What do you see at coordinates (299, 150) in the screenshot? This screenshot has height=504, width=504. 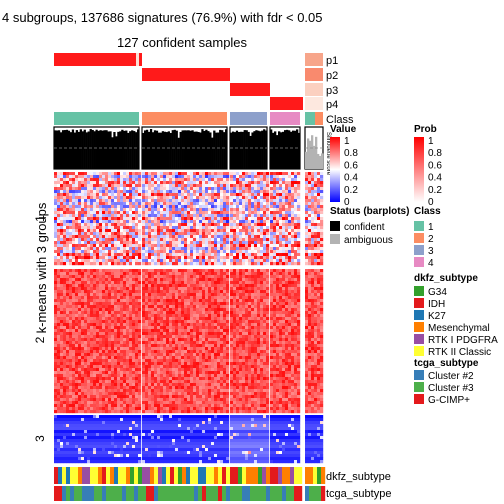 I see `silhouette-bar` at bounding box center [299, 150].